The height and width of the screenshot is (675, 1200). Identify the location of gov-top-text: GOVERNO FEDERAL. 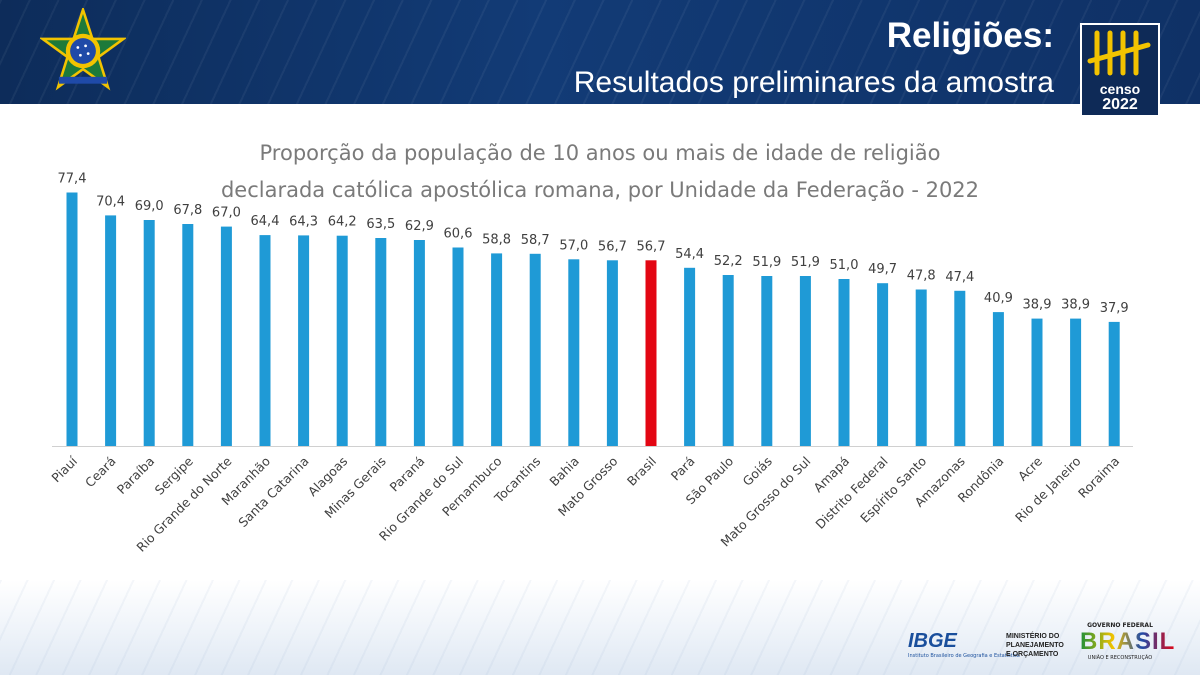
(1120, 625).